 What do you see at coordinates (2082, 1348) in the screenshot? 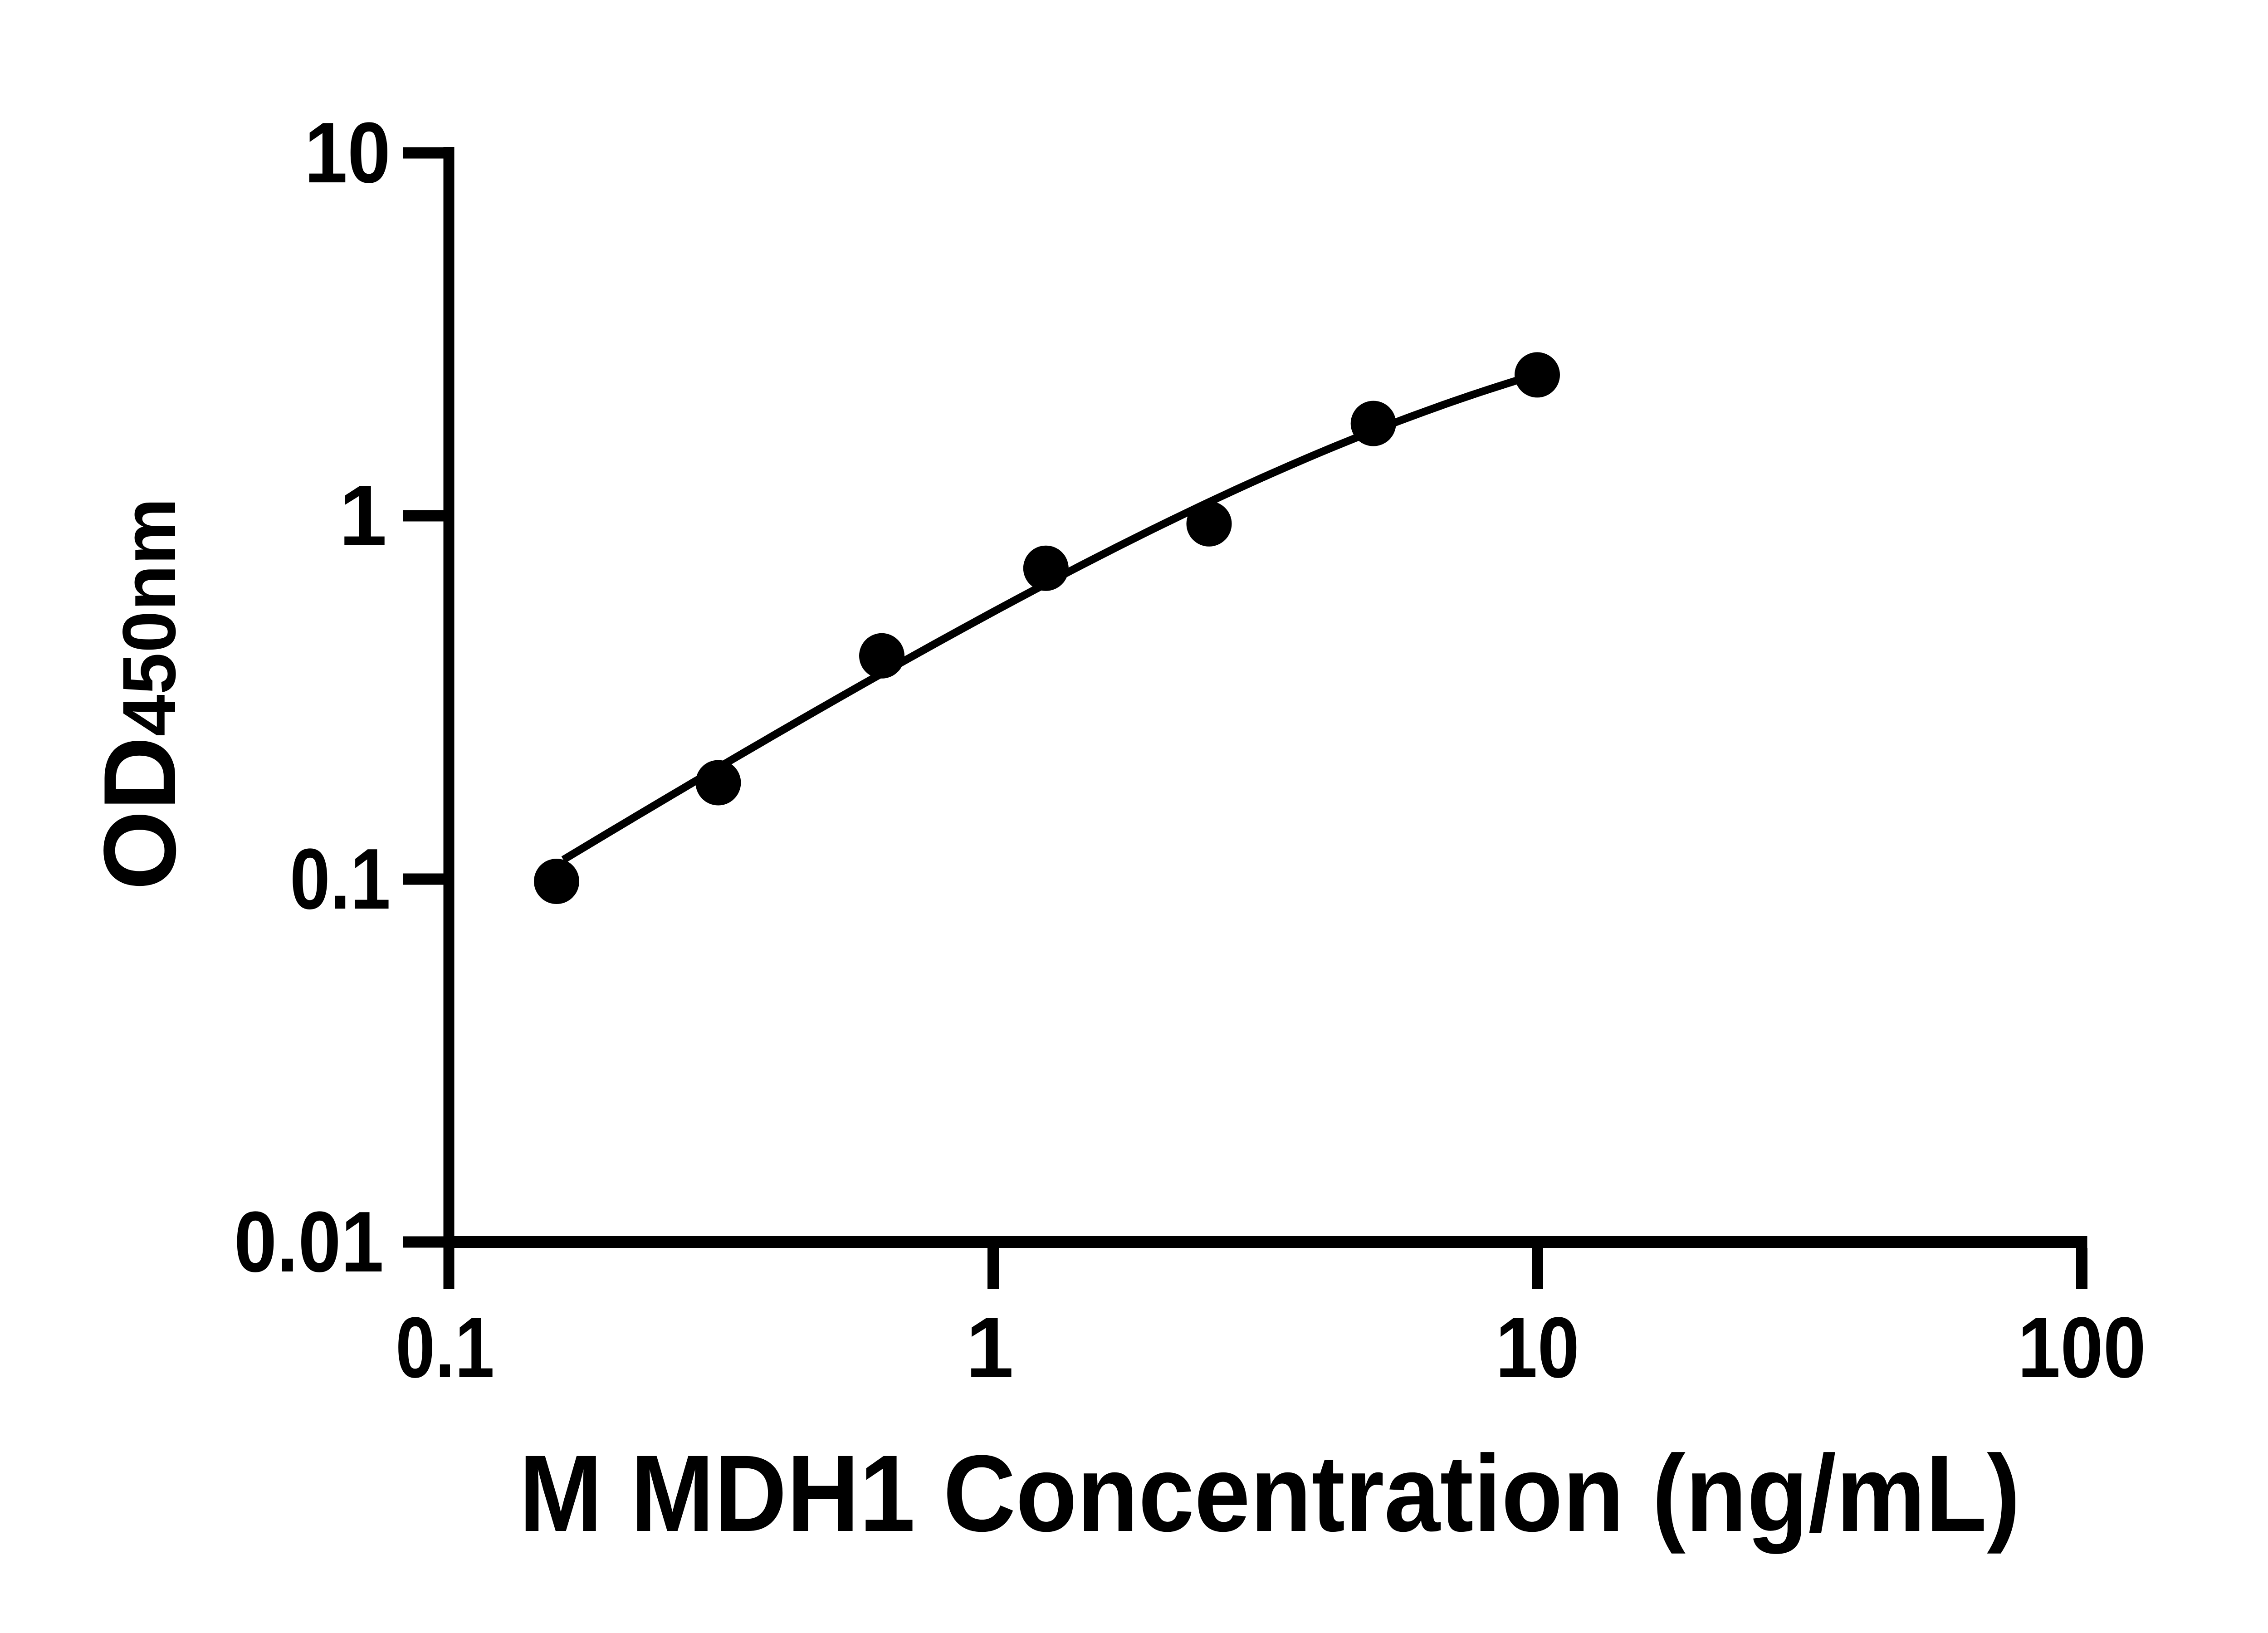
I see `svg-text: 100` at bounding box center [2082, 1348].